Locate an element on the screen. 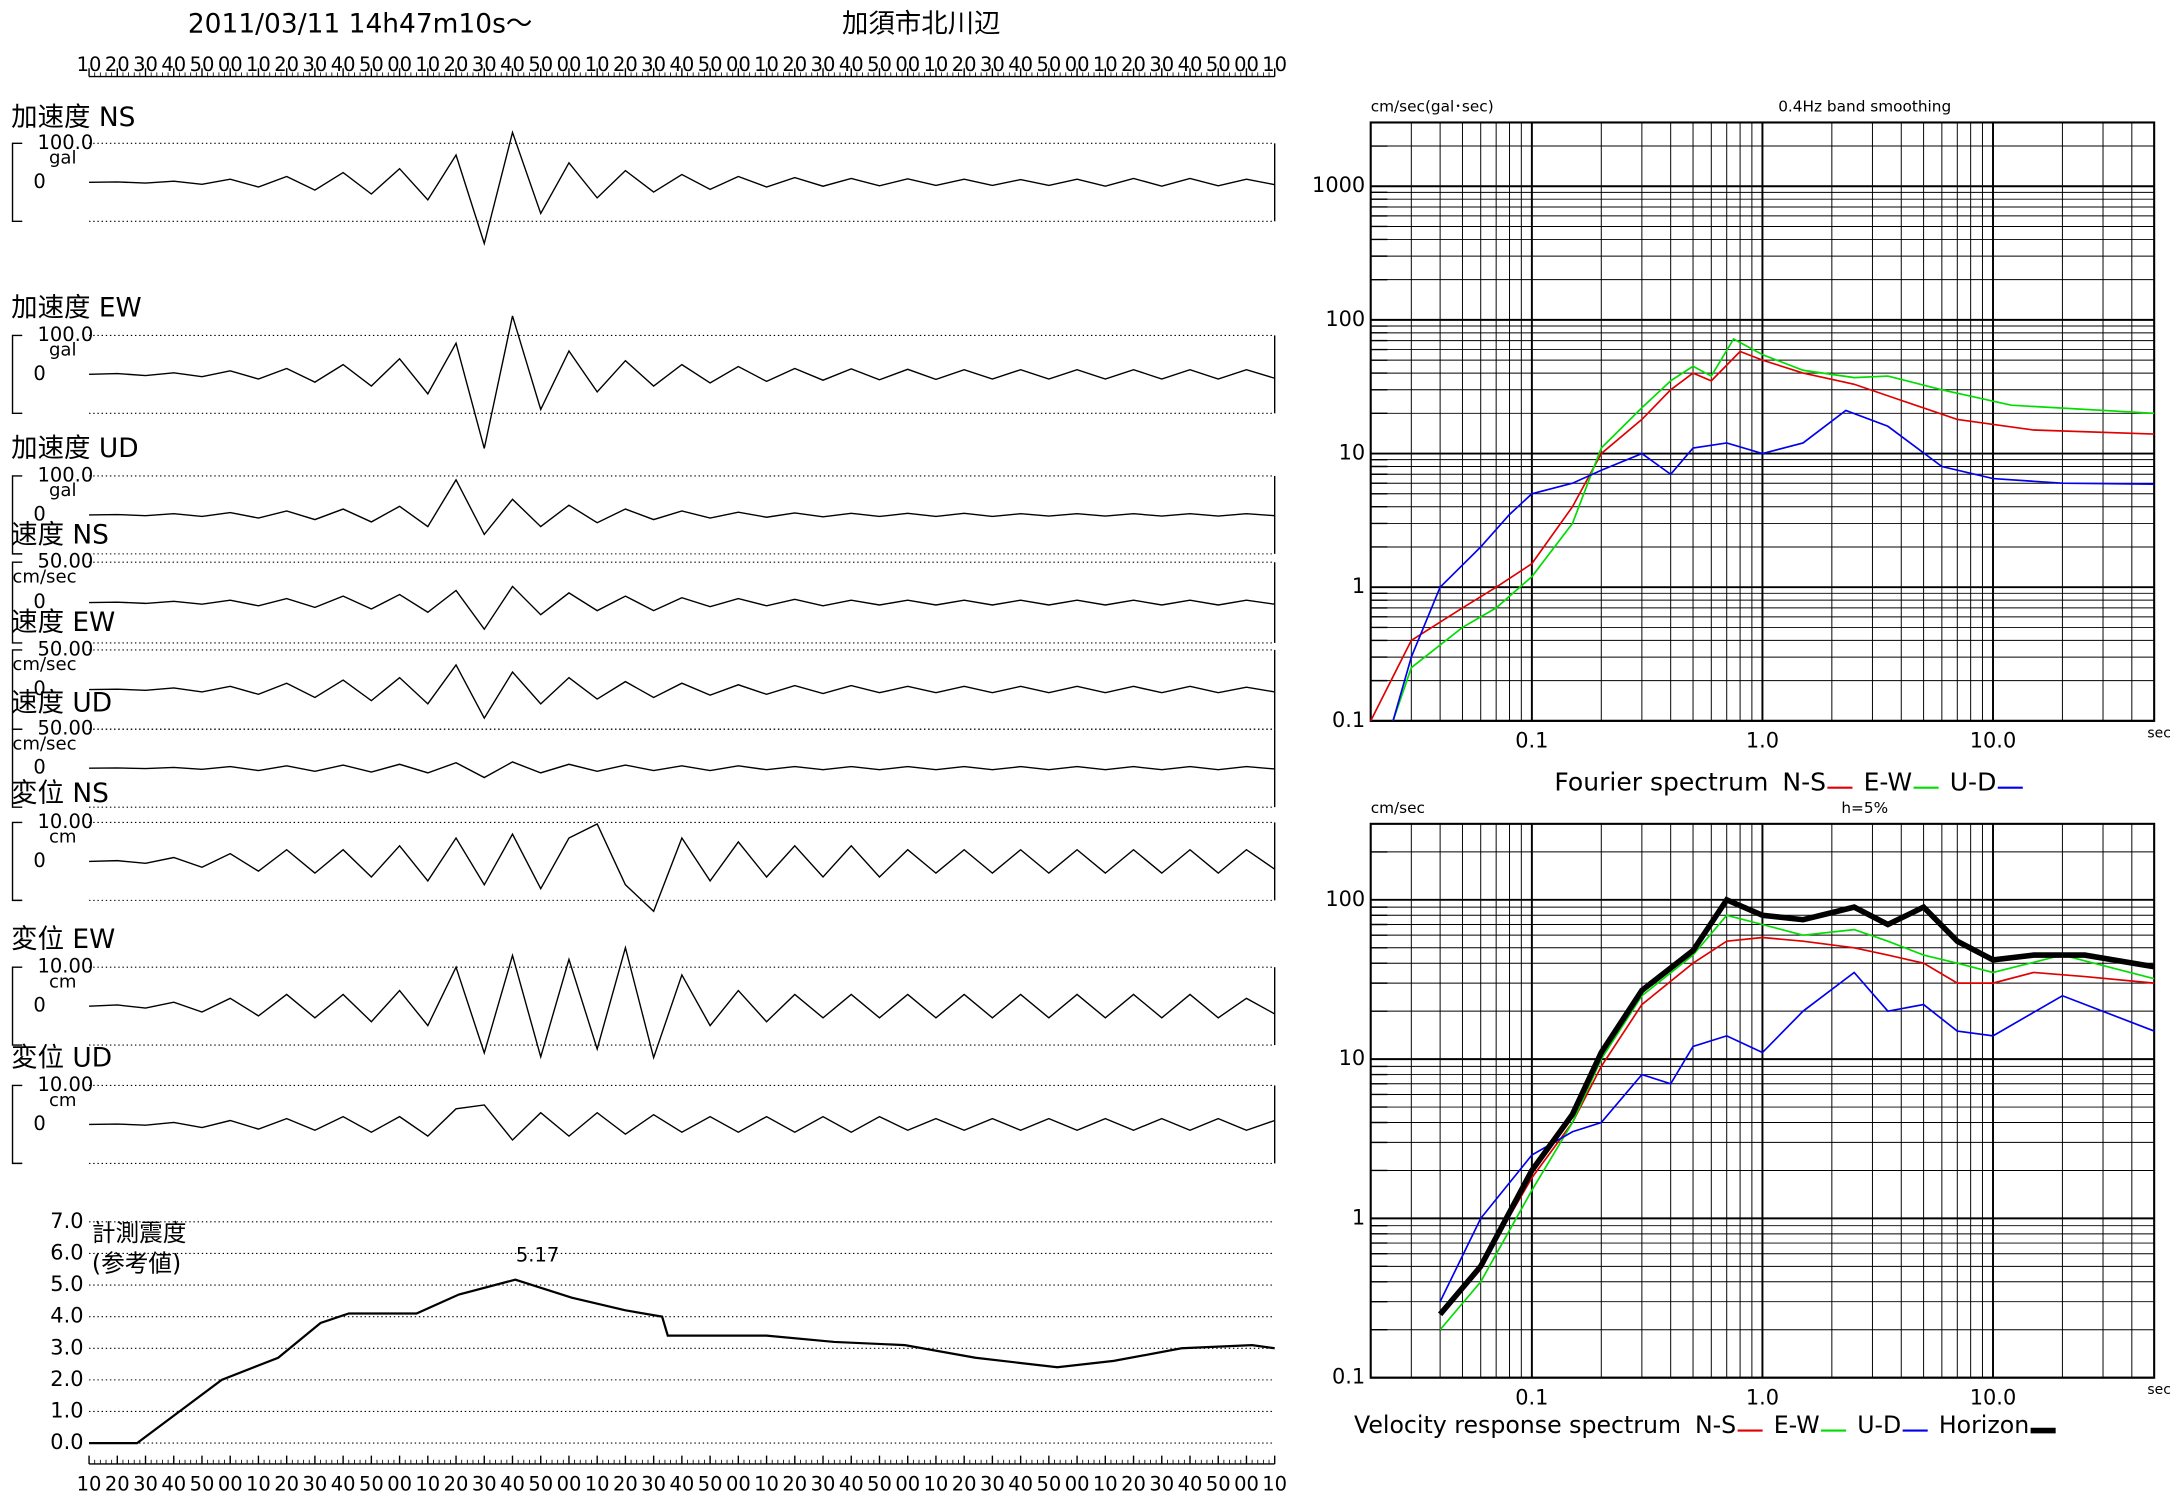 The width and height of the screenshot is (2182, 1501). y-axis-label: cm/sec(gal･sec) is located at coordinates (1432, 107).